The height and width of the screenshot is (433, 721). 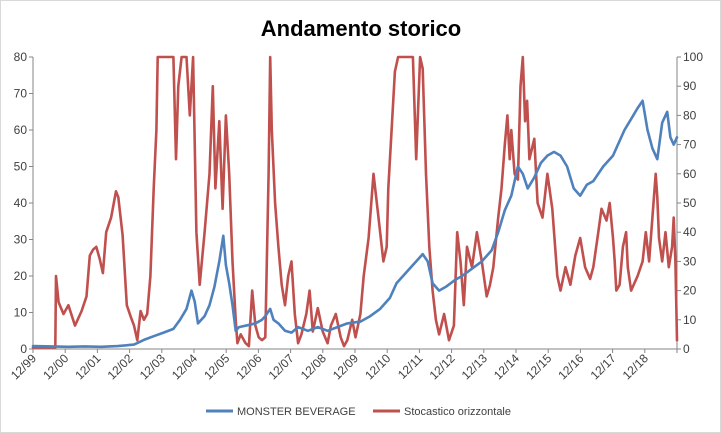 What do you see at coordinates (377, 366) in the screenshot?
I see `x-tick-label: 12/10` at bounding box center [377, 366].